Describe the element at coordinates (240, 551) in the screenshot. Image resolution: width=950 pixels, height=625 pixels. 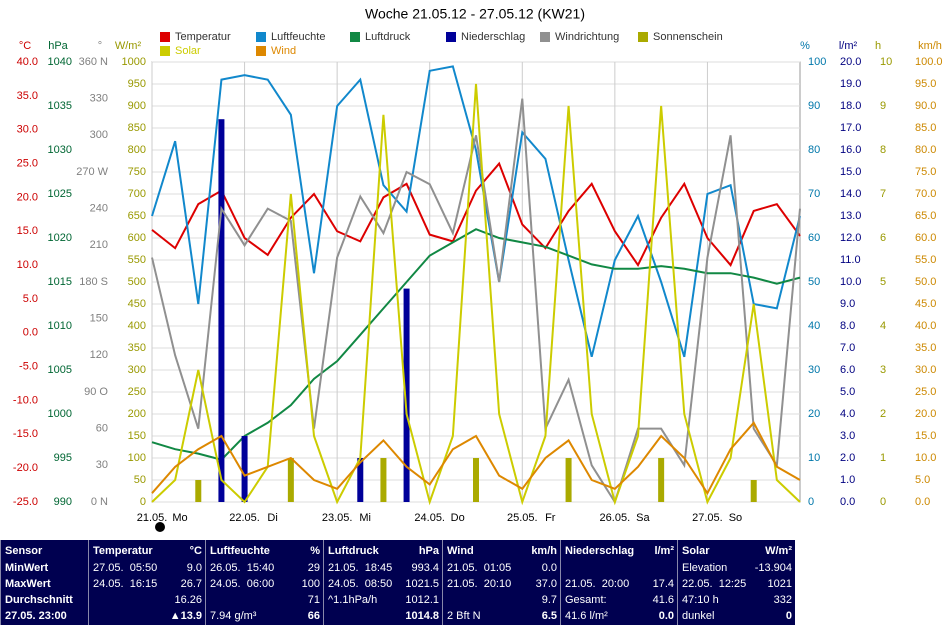
I see `header-text: Luftfeuchte` at that location.